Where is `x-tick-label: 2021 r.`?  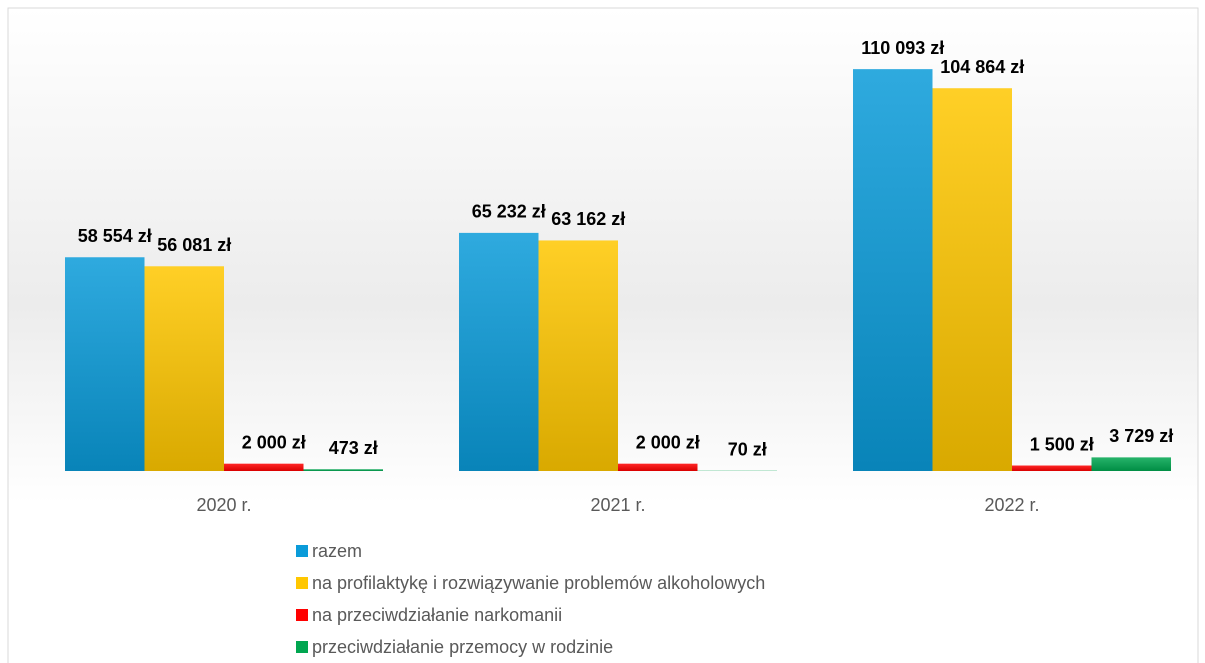
x-tick-label: 2021 r. is located at coordinates (617, 505).